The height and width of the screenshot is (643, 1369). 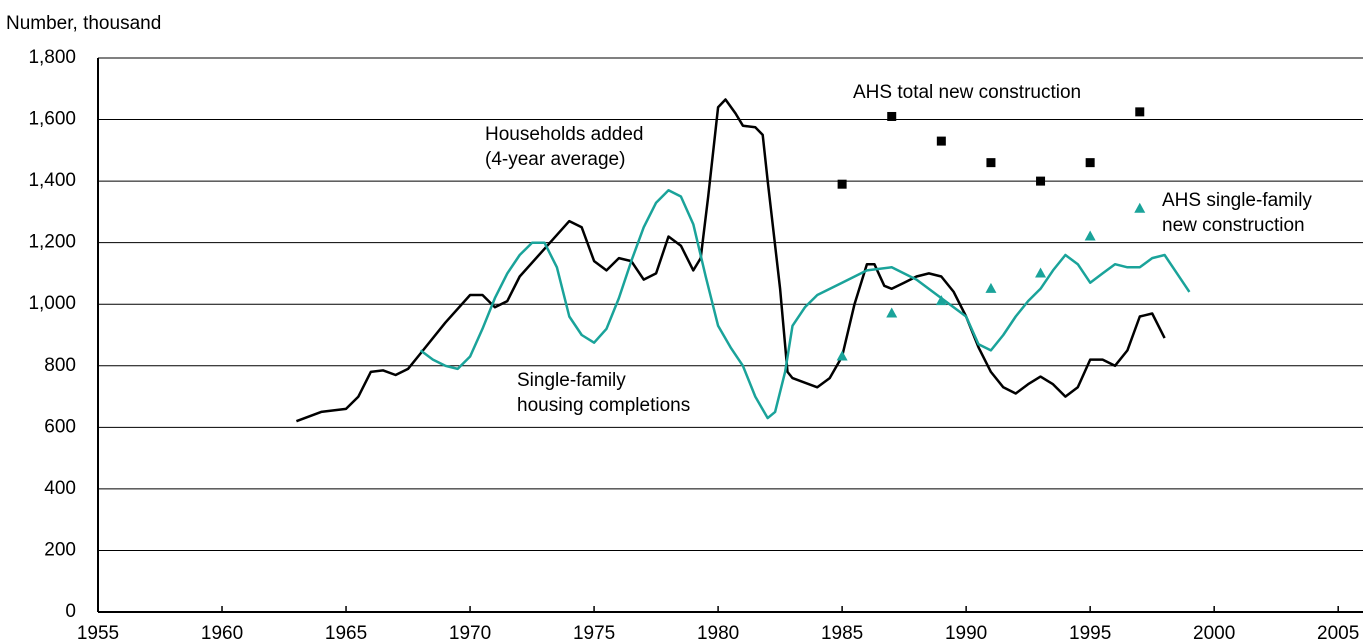 What do you see at coordinates (60, 426) in the screenshot?
I see `y-tick-label: 600` at bounding box center [60, 426].